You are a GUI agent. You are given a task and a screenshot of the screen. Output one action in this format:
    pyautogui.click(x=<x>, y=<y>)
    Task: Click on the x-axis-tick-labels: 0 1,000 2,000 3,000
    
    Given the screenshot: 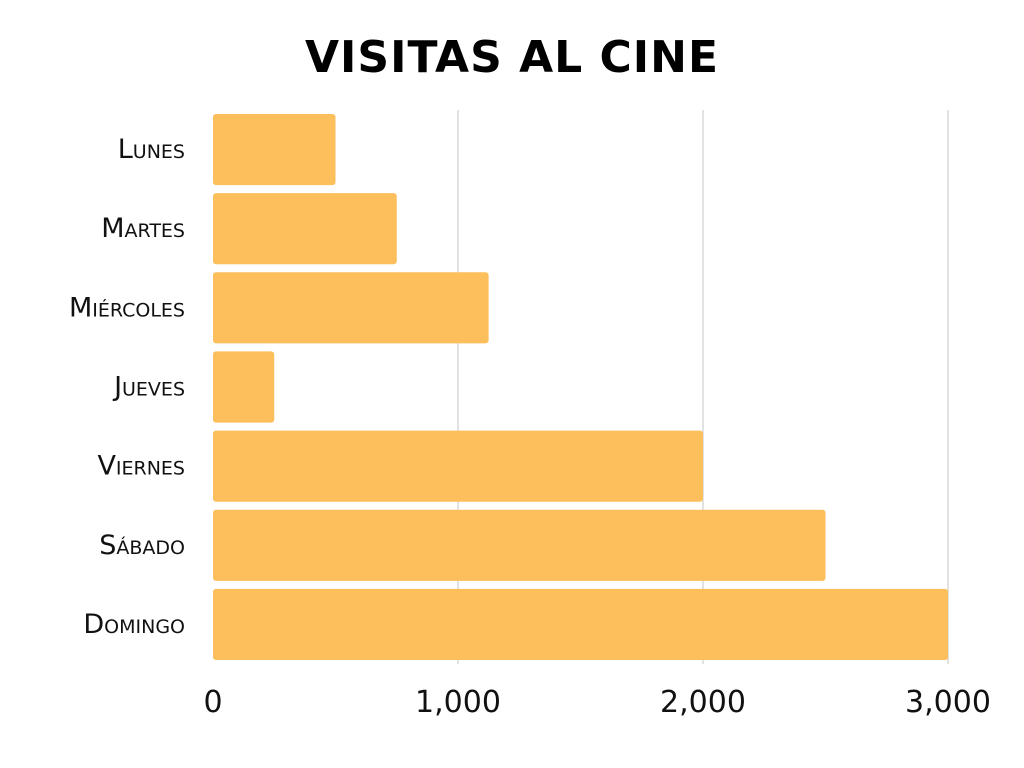 What is the action you would take?
    pyautogui.click(x=596, y=702)
    